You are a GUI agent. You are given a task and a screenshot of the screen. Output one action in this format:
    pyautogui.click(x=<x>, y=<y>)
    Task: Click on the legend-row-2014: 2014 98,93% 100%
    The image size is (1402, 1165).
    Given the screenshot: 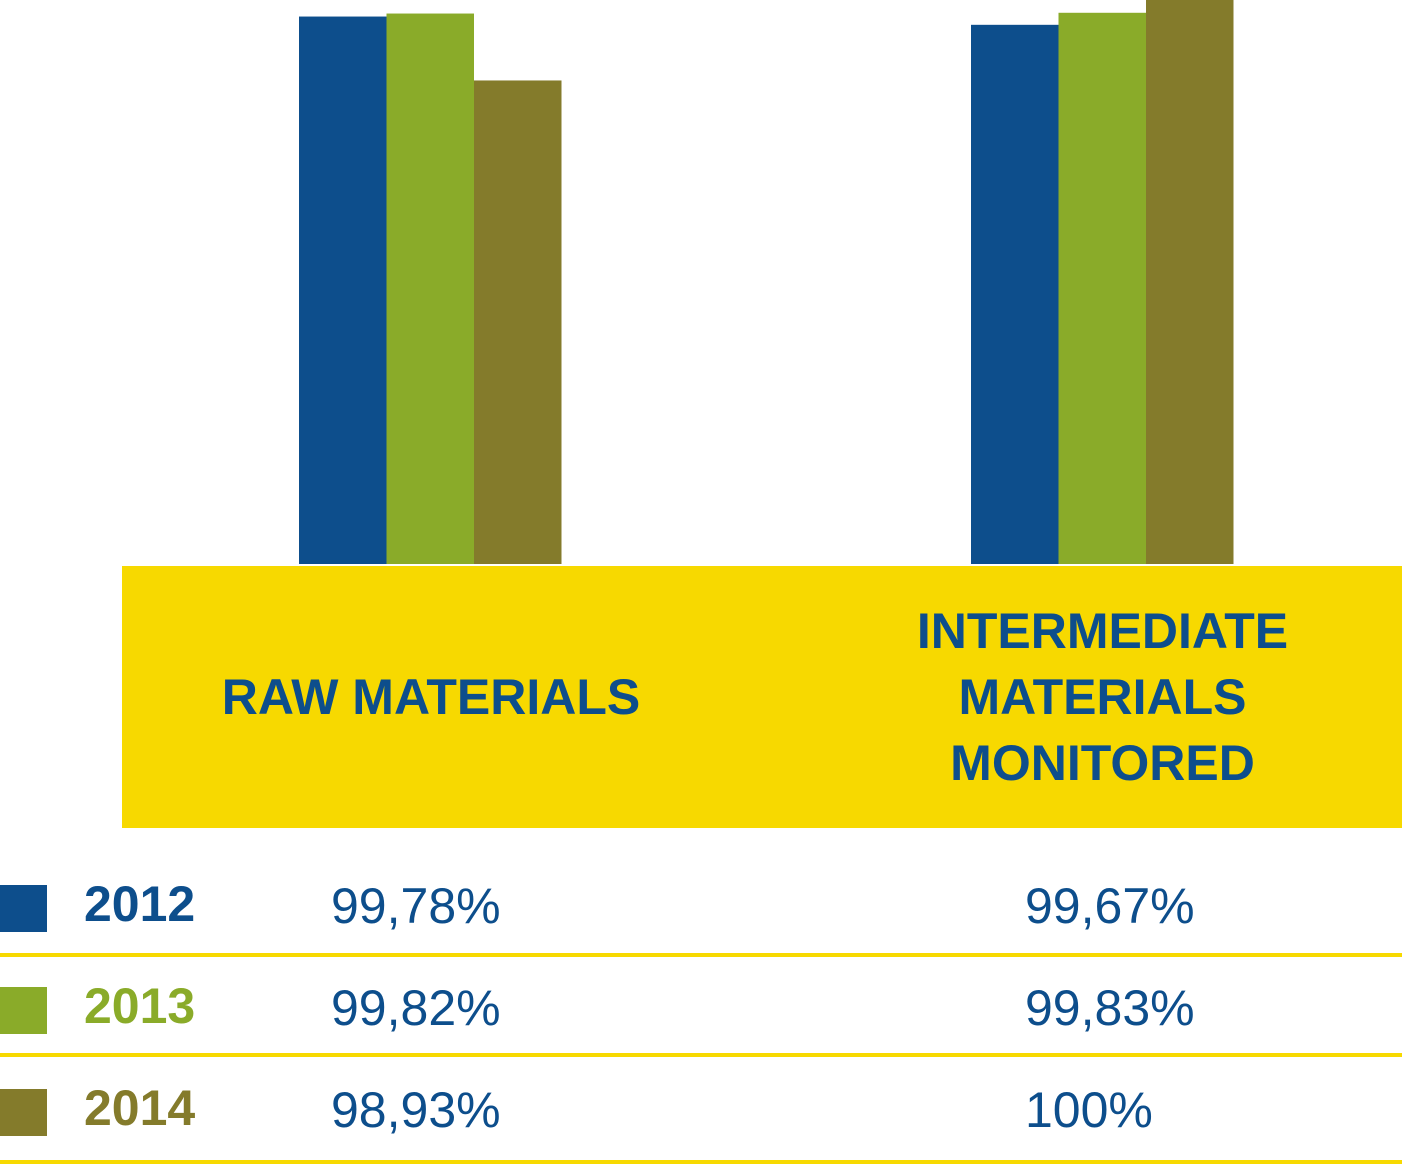 What is the action you would take?
    pyautogui.click(x=701, y=1110)
    